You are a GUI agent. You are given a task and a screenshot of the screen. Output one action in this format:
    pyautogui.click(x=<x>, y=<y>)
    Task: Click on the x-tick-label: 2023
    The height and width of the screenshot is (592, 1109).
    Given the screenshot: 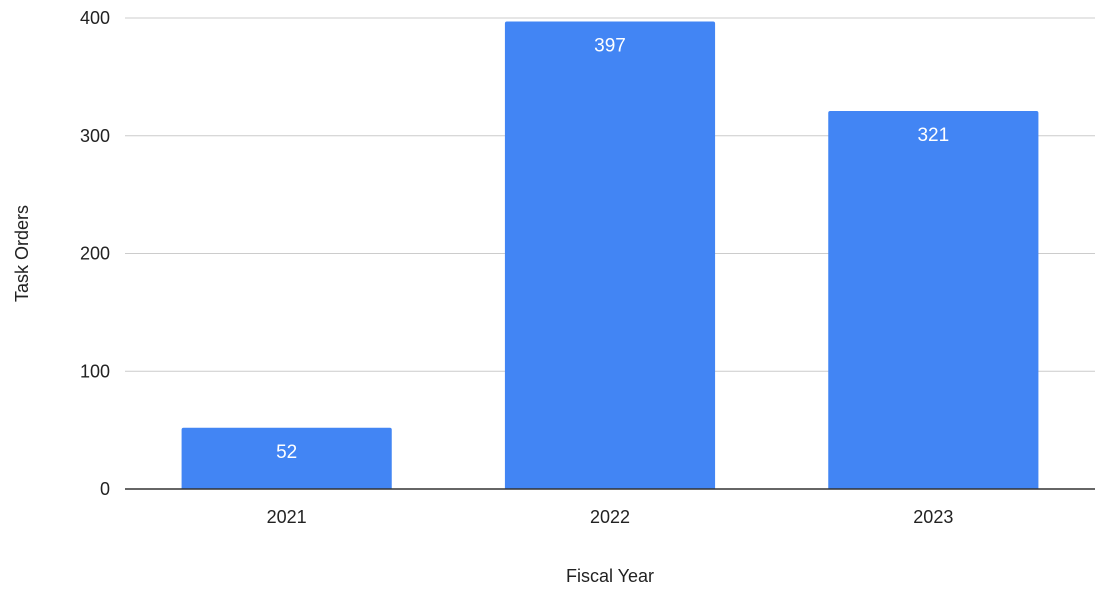 What is the action you would take?
    pyautogui.click(x=933, y=517)
    